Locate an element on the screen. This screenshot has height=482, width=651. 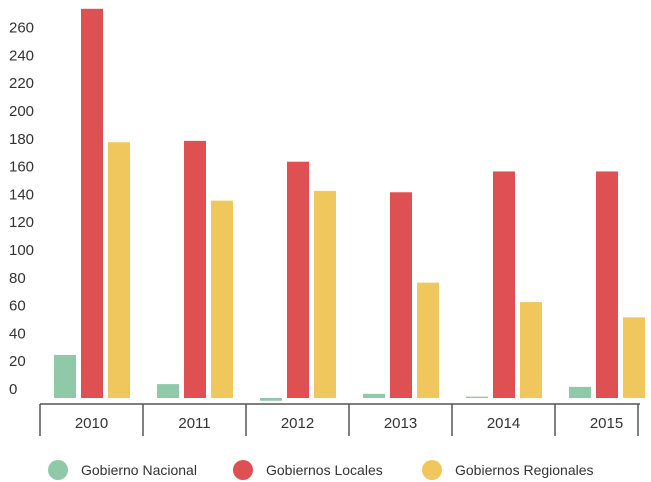
bar-gobiernos-regionales-2010 is located at coordinates (119, 270).